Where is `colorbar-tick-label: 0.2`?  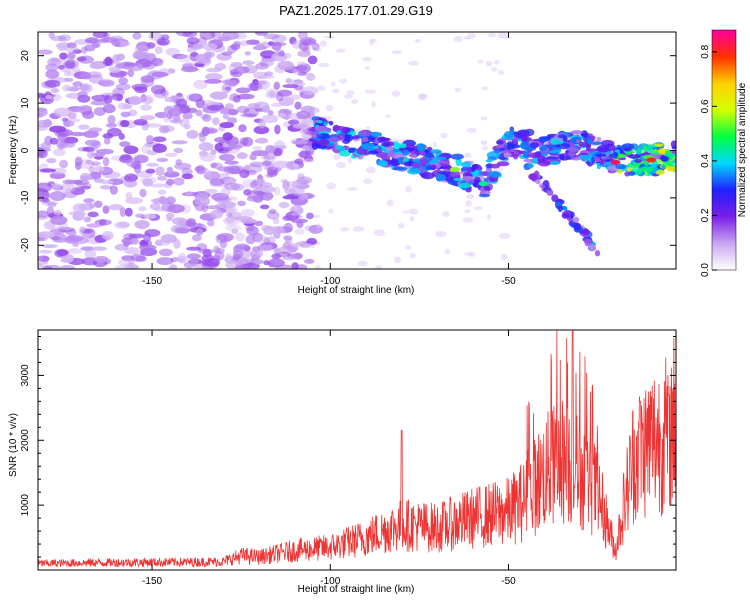
colorbar-tick-label: 0.2 is located at coordinates (705, 215).